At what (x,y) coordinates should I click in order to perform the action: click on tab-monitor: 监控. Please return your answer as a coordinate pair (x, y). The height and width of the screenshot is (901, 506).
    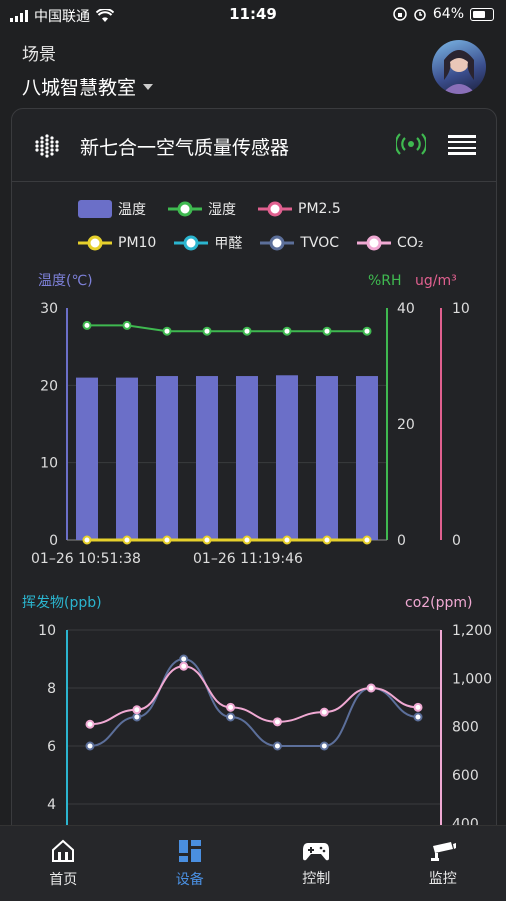
    Looking at the image, I should click on (443, 863).